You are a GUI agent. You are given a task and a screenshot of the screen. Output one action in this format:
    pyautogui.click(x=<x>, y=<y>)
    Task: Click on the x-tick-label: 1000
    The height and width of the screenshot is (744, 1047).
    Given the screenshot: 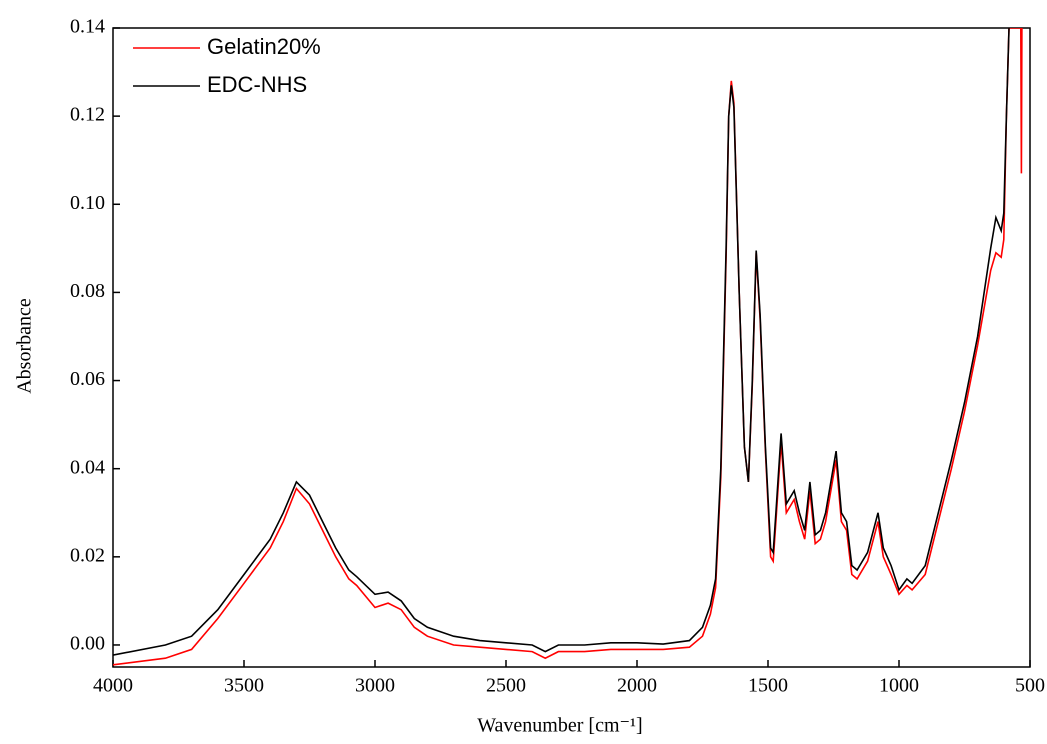 What is the action you would take?
    pyautogui.click(x=899, y=686)
    